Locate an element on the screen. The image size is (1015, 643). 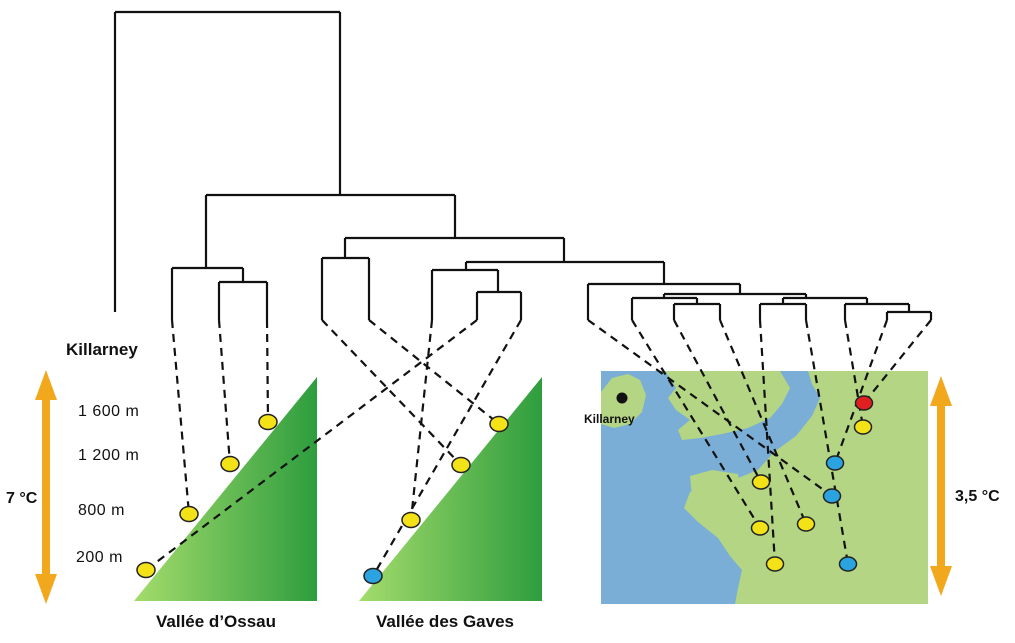
map-dot-west is located at coordinates (761, 482).